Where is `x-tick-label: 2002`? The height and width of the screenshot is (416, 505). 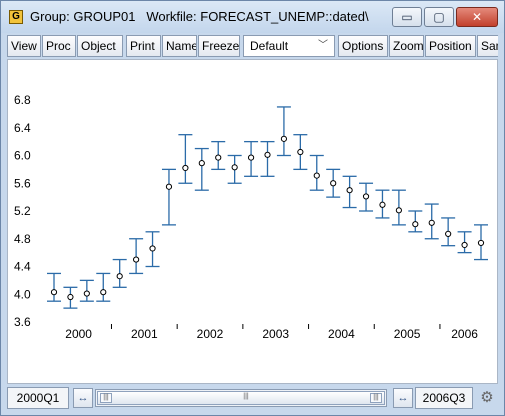
x-tick-label: 2002 is located at coordinates (210, 334).